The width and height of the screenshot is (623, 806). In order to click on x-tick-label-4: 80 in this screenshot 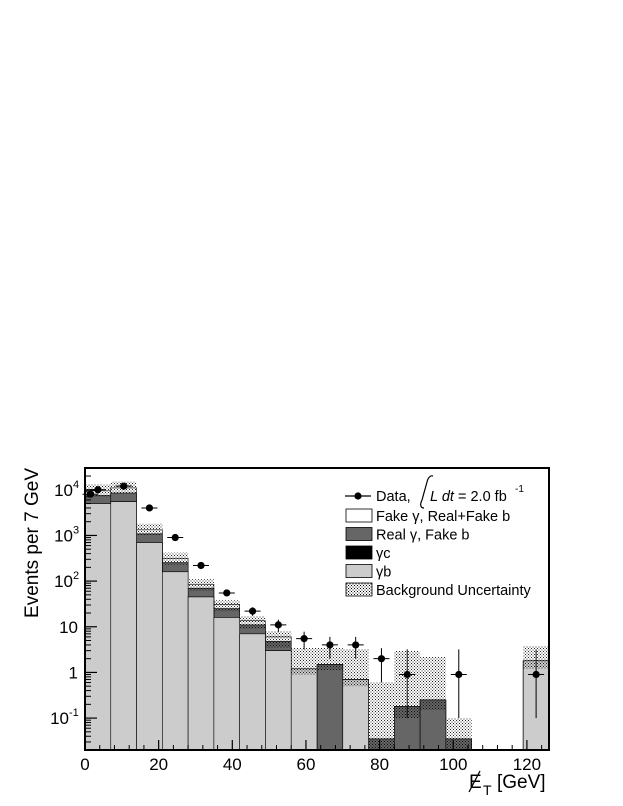, I will do `click(379, 764)`.